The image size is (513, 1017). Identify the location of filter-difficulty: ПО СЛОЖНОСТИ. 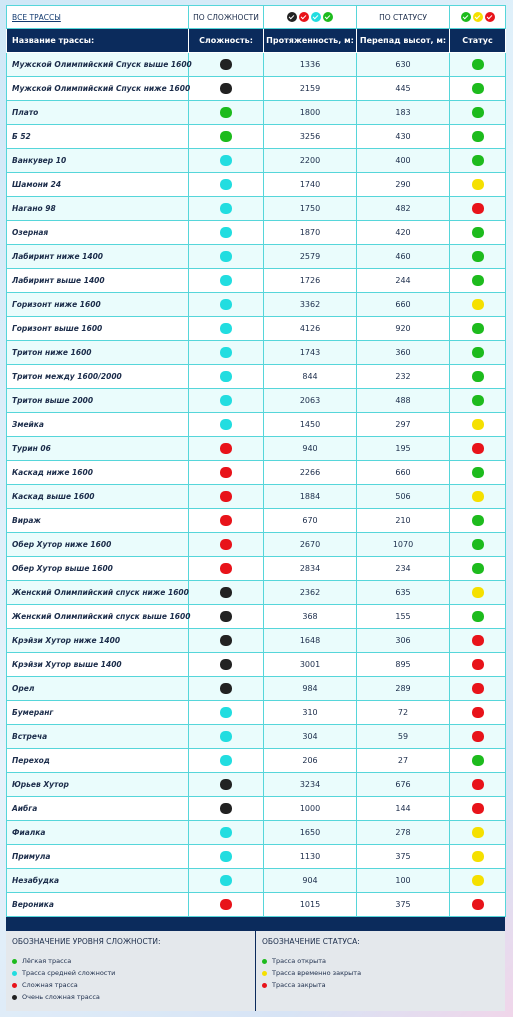
(226, 17).